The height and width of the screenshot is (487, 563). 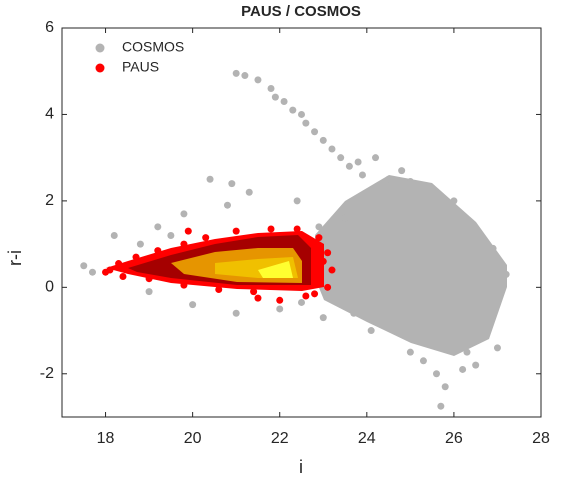 I want to click on x-axis-label: i, so click(x=301, y=467).